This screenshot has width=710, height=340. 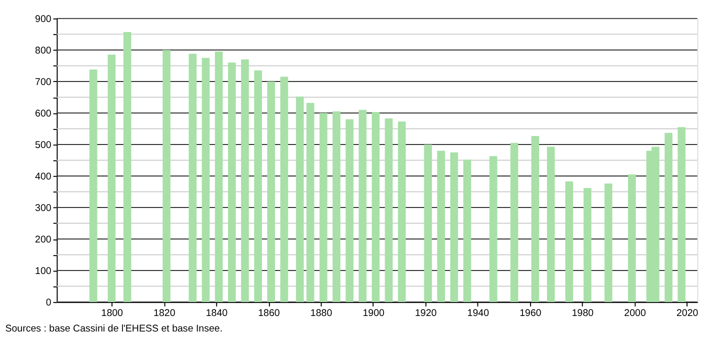 What do you see at coordinates (426, 314) in the screenshot?
I see `x-tick-label: 1920` at bounding box center [426, 314].